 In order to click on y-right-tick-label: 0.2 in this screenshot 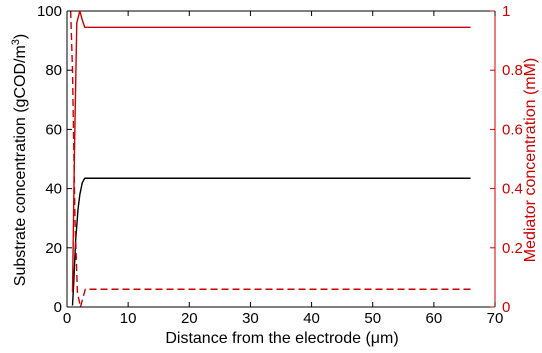, I will do `click(512, 248)`.